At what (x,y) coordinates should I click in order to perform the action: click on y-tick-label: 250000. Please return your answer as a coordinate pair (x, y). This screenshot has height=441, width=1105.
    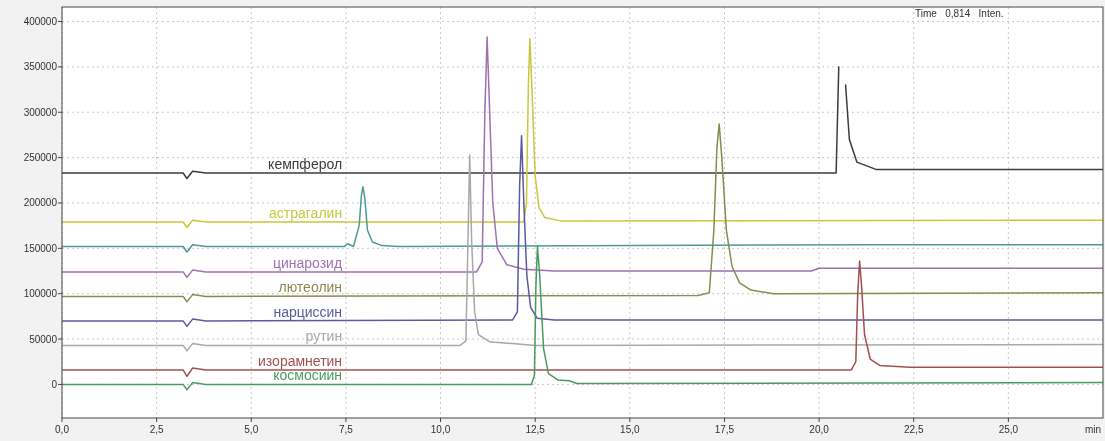
    Looking at the image, I should click on (40, 158).